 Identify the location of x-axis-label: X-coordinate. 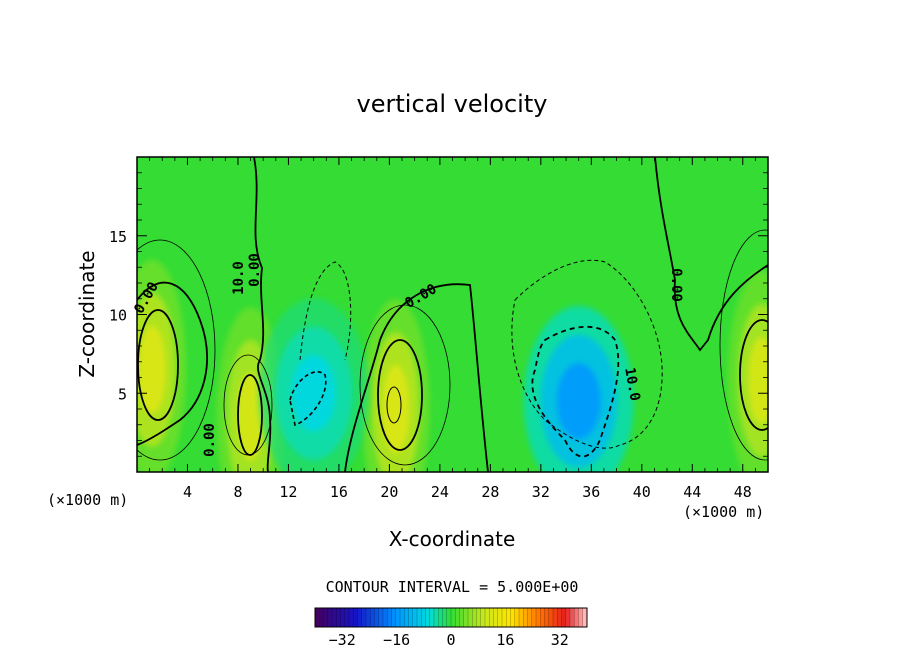
(452, 539).